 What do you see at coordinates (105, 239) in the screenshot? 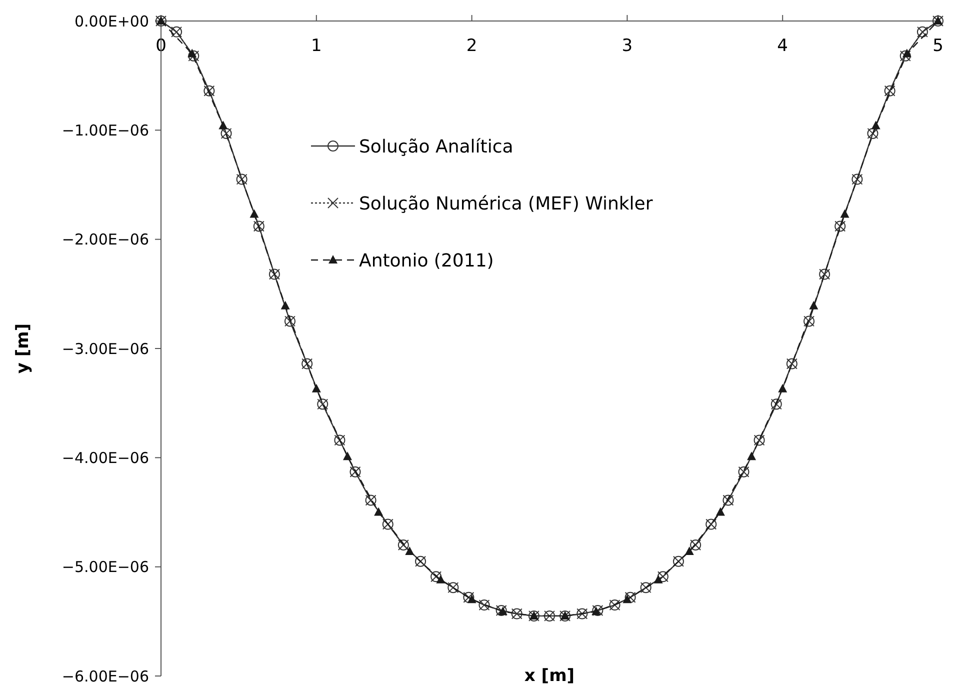
I see `y-tick-label: −2.00E−06` at bounding box center [105, 239].